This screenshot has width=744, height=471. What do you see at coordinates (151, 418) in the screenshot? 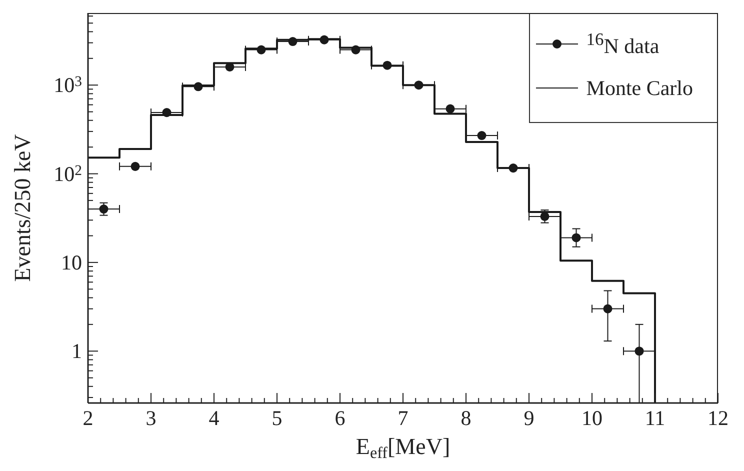
I see `x-tick-label: 3` at bounding box center [151, 418].